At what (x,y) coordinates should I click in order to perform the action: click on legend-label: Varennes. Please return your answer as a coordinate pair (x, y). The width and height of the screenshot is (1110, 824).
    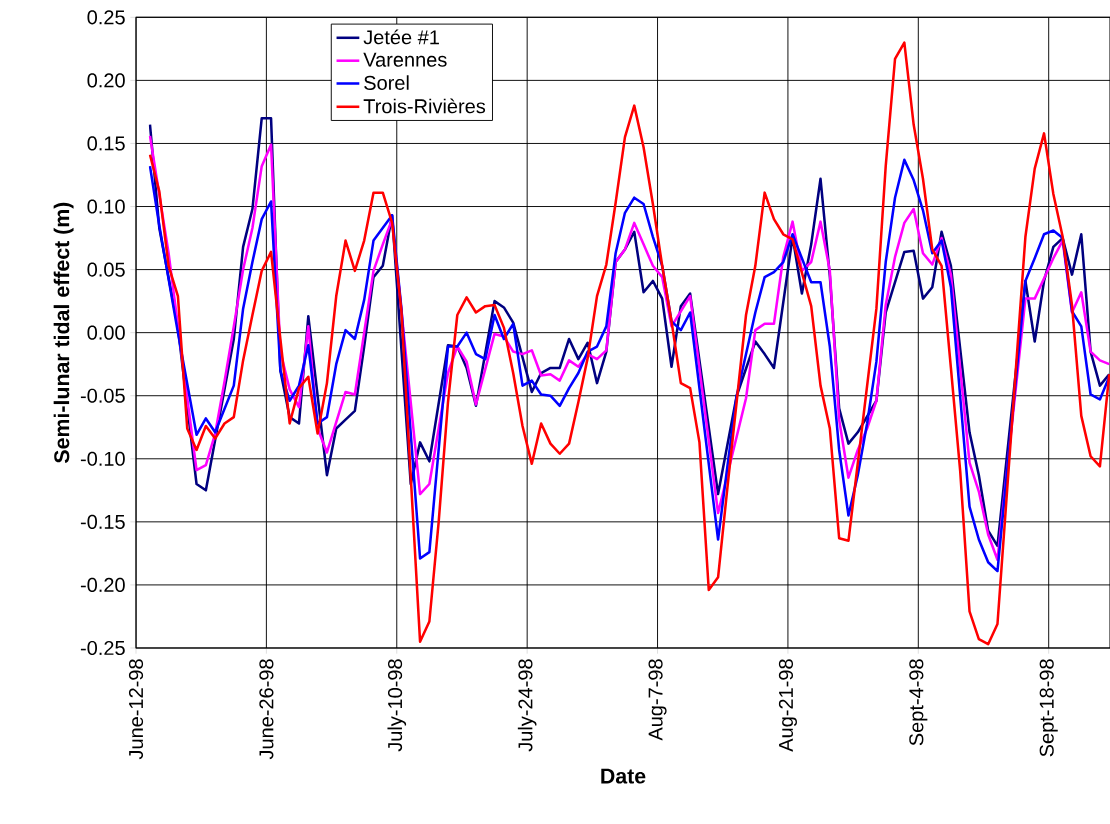
    Looking at the image, I should click on (405, 59).